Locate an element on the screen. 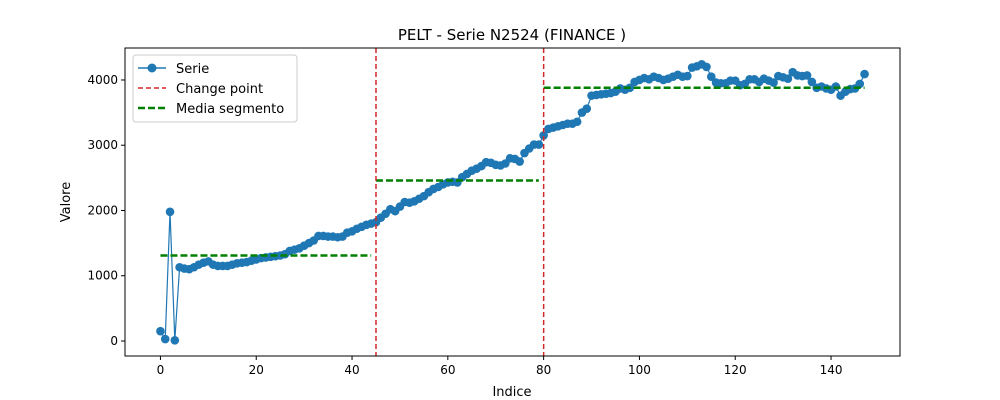 Image resolution: width=1000 pixels, height=400 pixels. x-axis: 0 20 40 60 80 100 120 140 is located at coordinates (500, 366).